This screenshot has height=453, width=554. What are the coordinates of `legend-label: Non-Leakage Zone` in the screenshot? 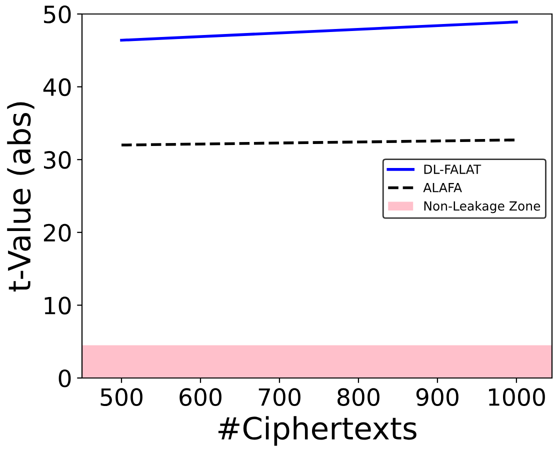 It's located at (482, 207).